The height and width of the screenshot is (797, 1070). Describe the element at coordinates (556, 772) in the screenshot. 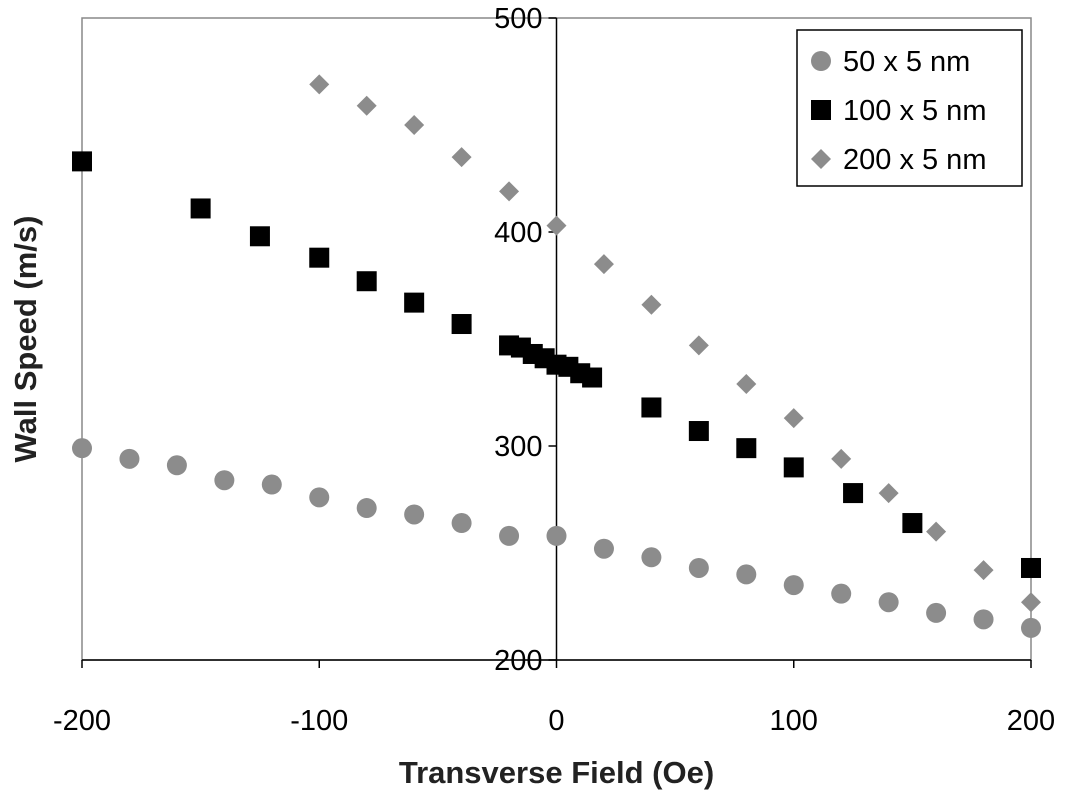

I see `x-axis-title: Transverse Field (Oe)` at that location.